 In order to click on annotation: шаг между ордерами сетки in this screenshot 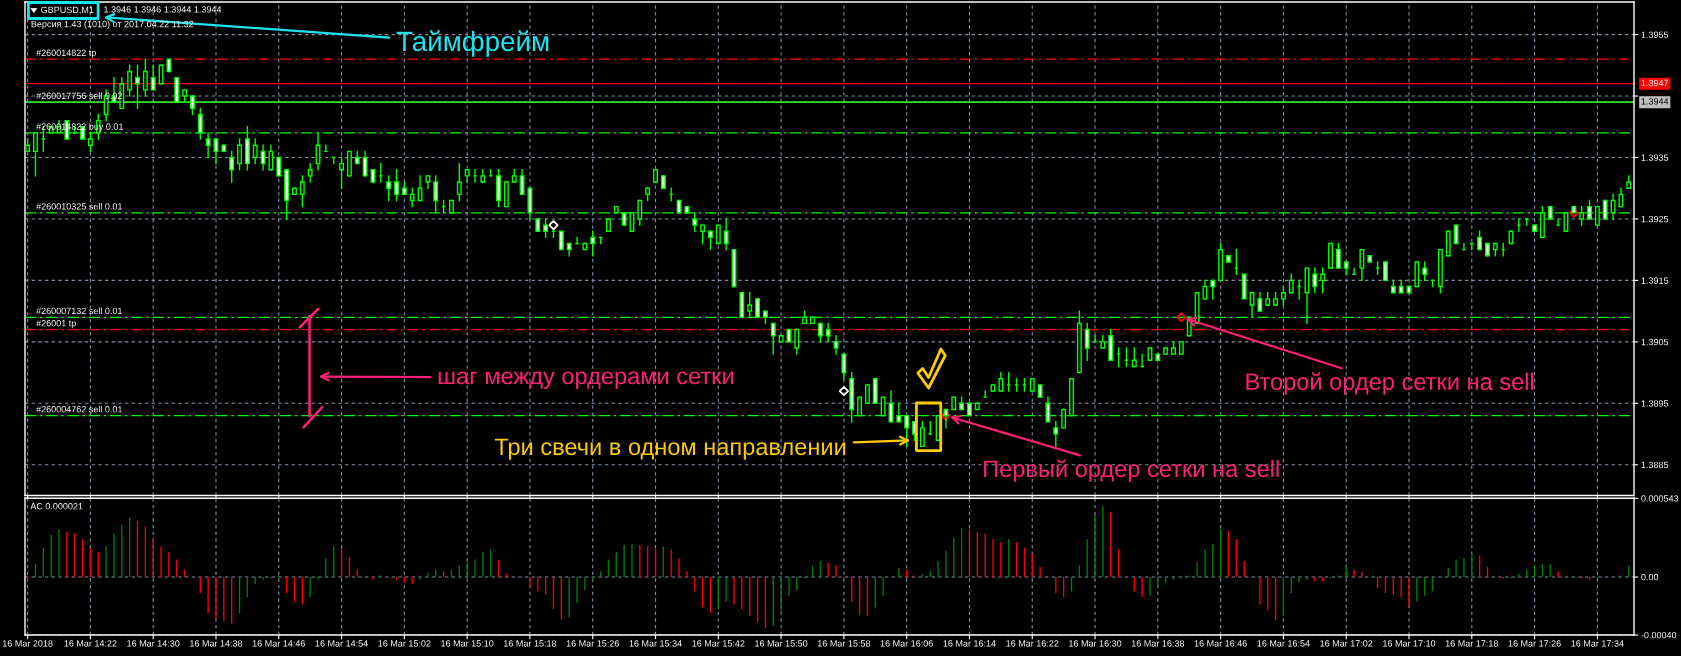, I will do `click(586, 380)`.